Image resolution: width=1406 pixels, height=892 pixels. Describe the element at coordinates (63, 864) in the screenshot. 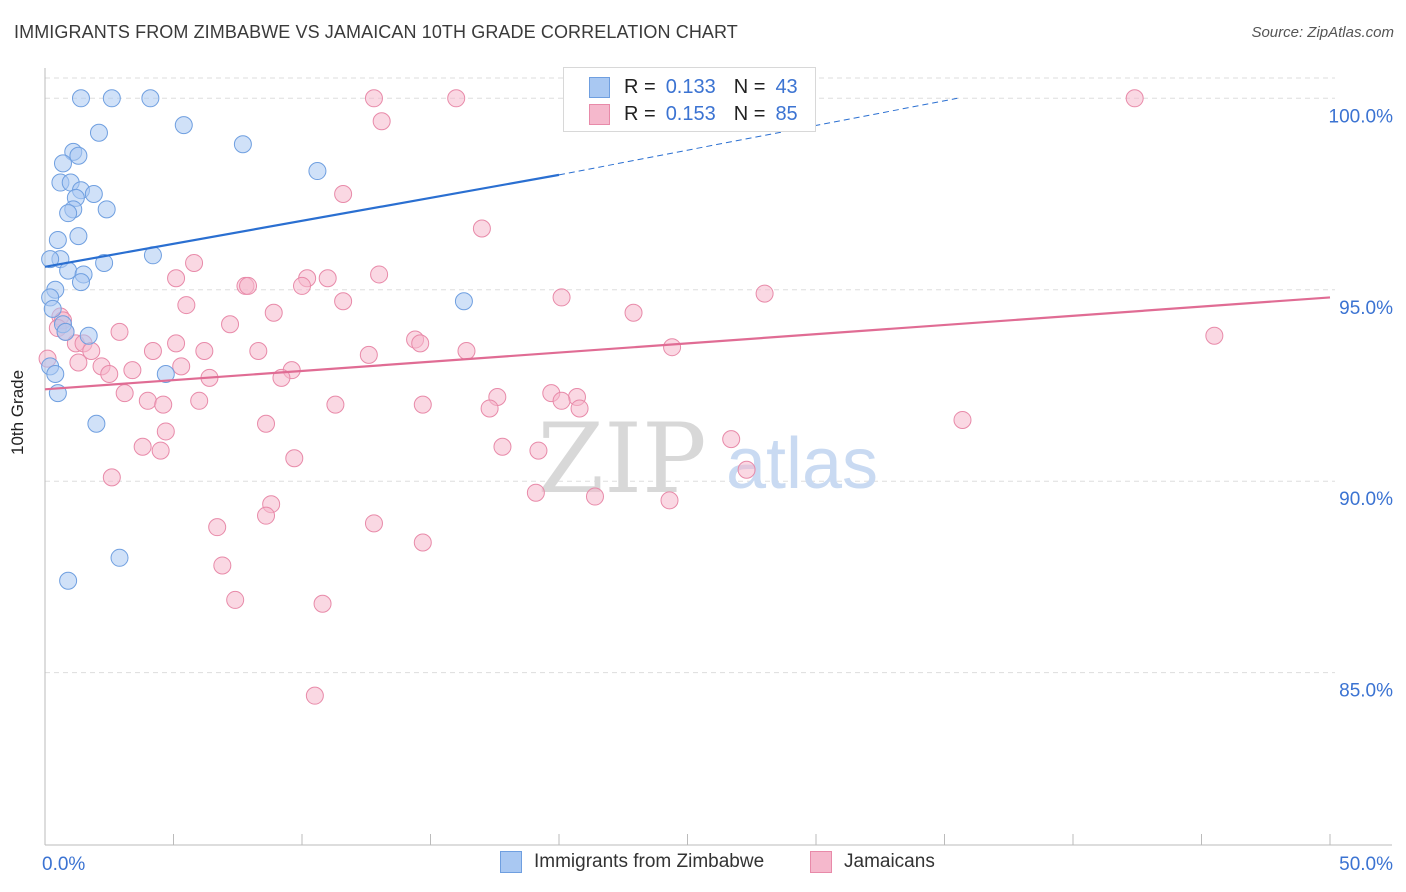

I see `x-tick-label: 0.0%` at that location.